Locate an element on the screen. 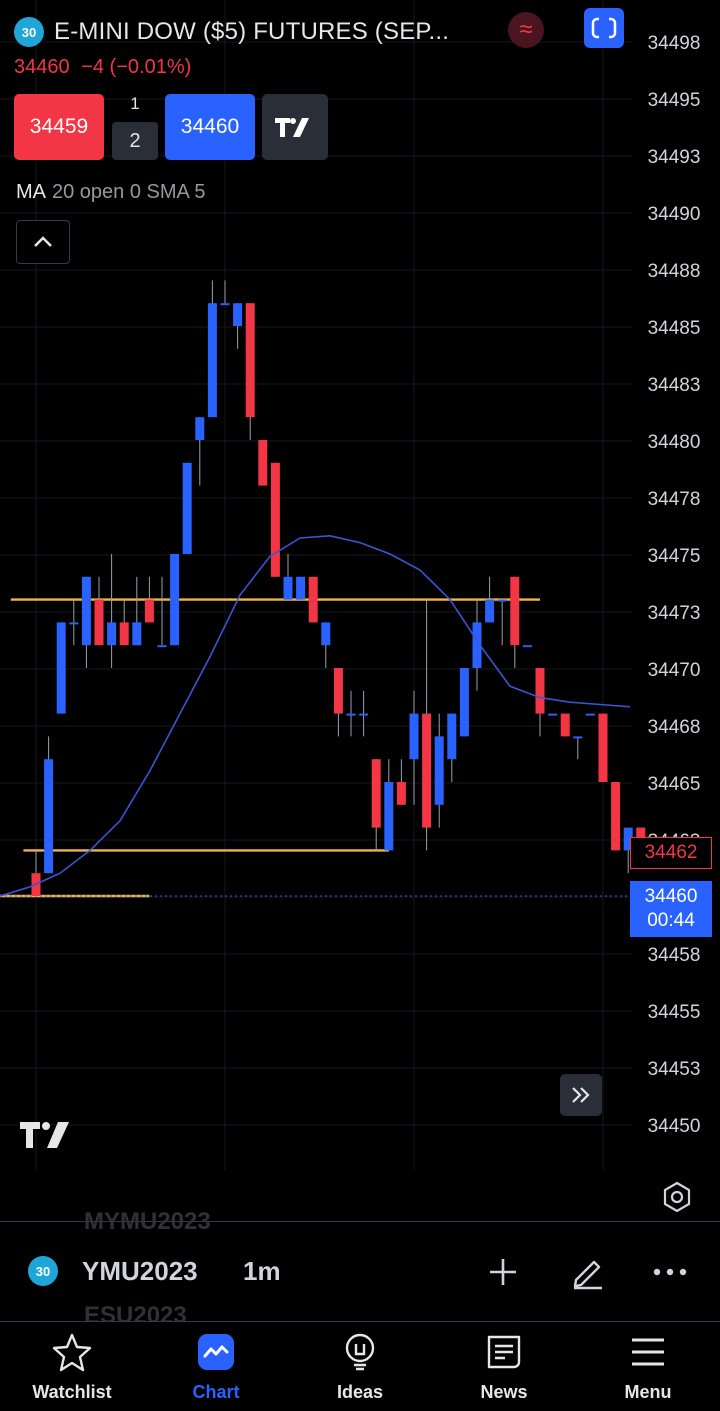 The image size is (720, 1411). nav-watchlist: Watchlist is located at coordinates (72, 1366).